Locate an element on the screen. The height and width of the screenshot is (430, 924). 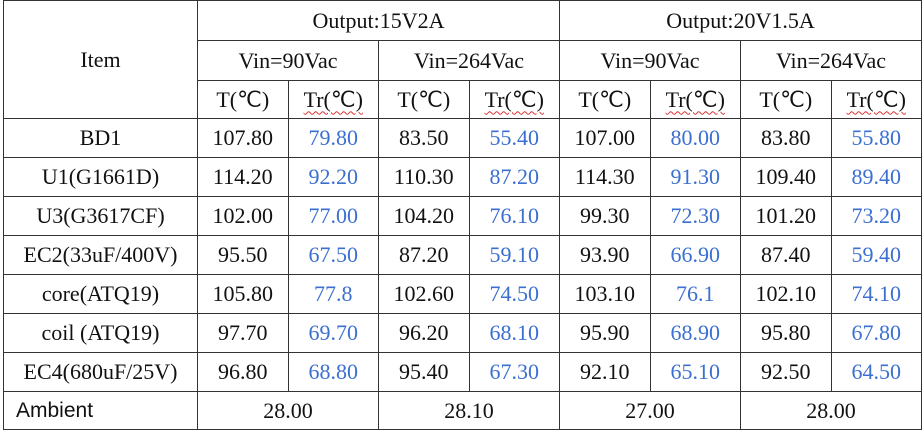
cell-value-text: 83.50 is located at coordinates (424, 137).